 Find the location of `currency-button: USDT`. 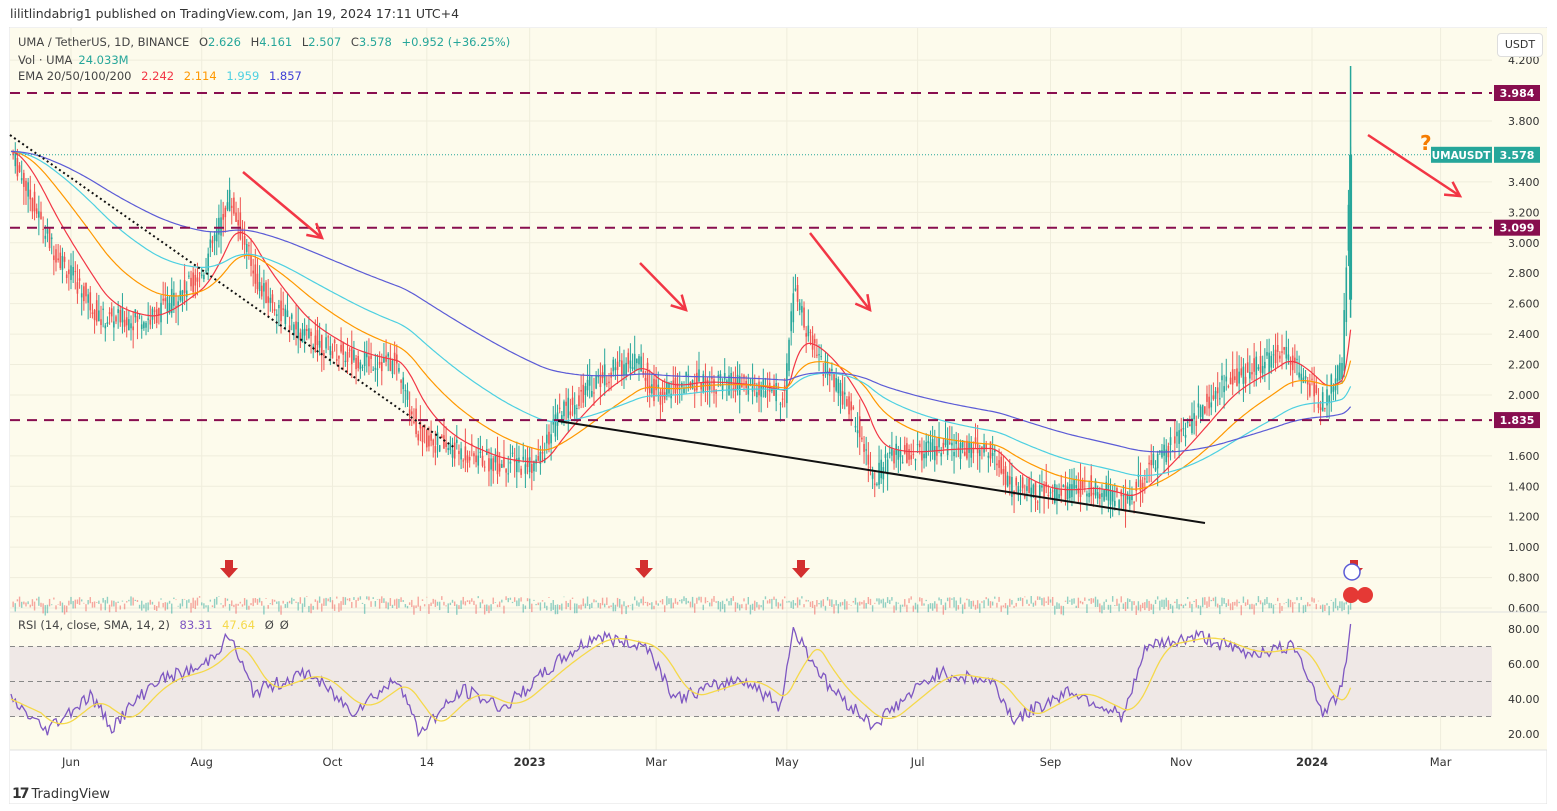

currency-button: USDT is located at coordinates (1520, 45).